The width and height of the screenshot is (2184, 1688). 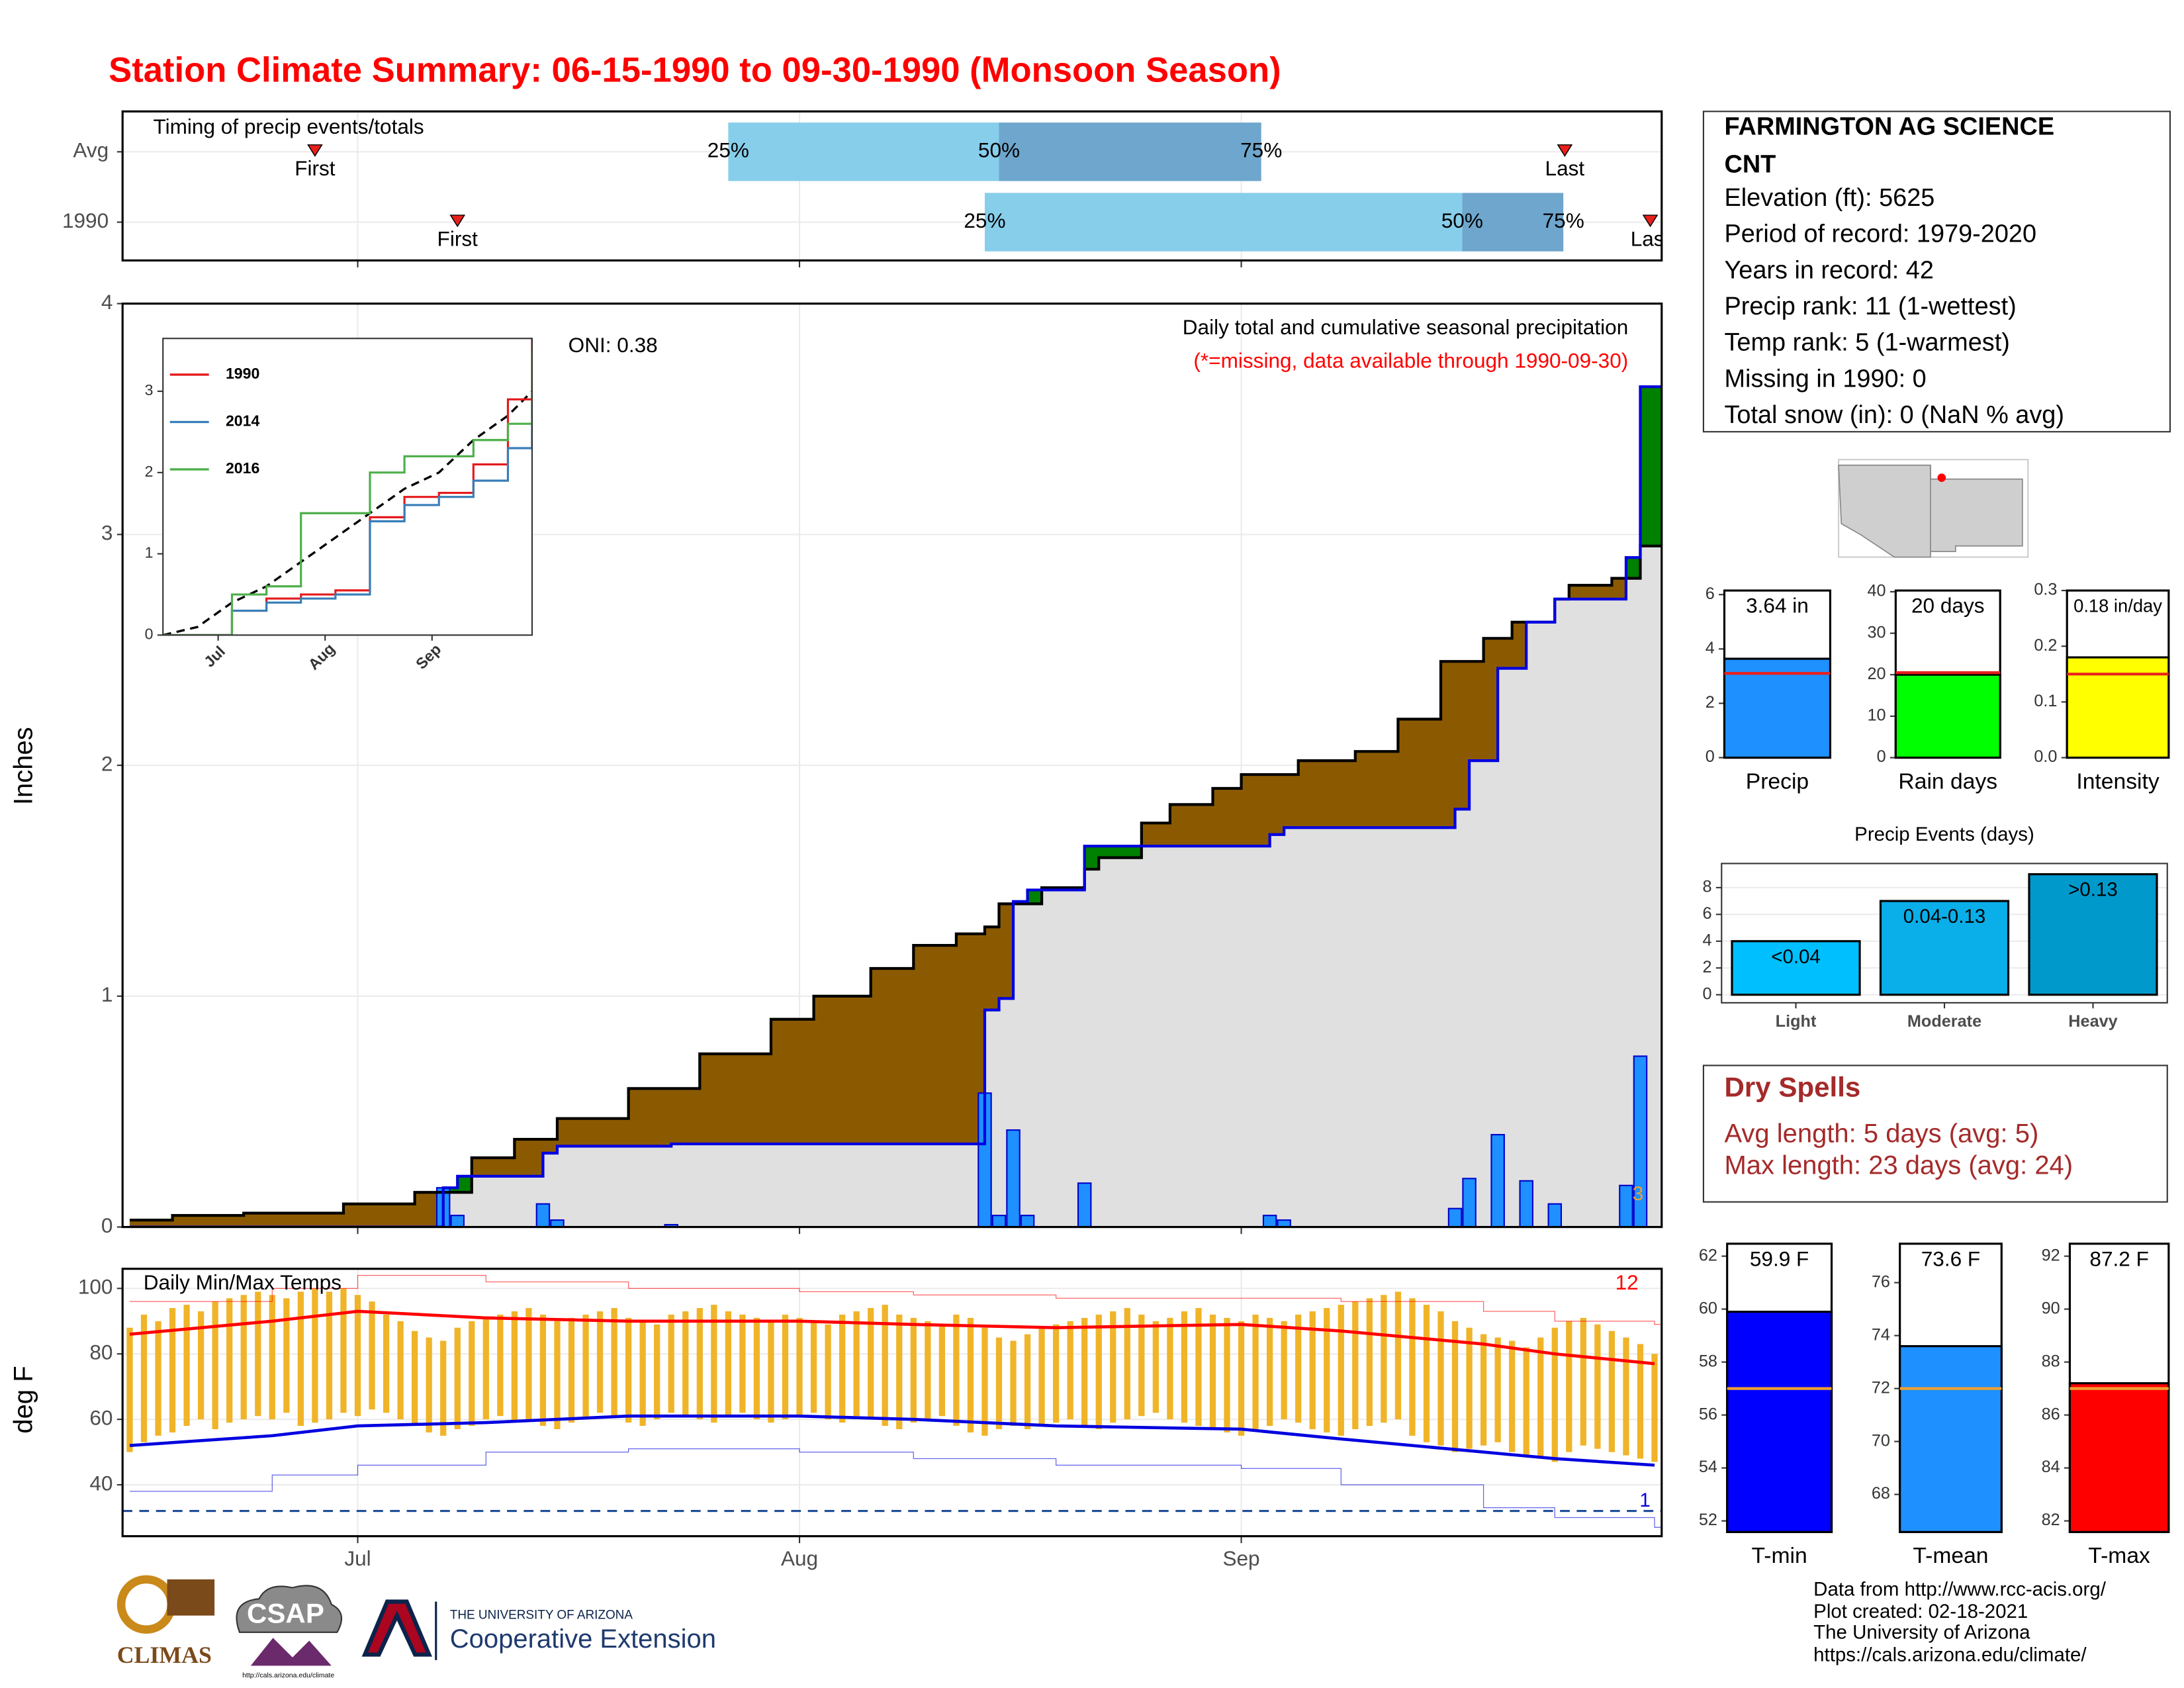 I want to click on category-label: Rain days, so click(x=1948, y=781).